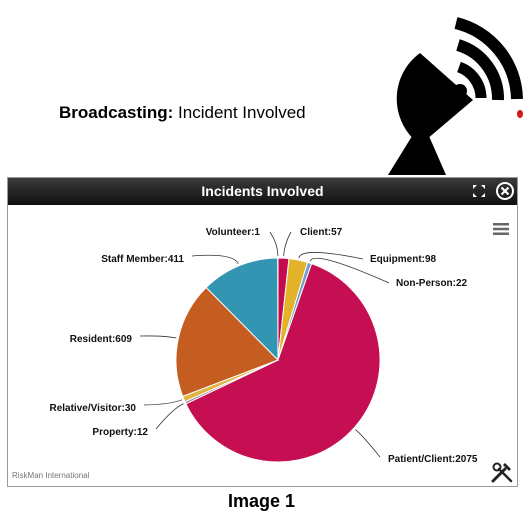  What do you see at coordinates (501, 229) in the screenshot?
I see `hamburger-menu-icon` at bounding box center [501, 229].